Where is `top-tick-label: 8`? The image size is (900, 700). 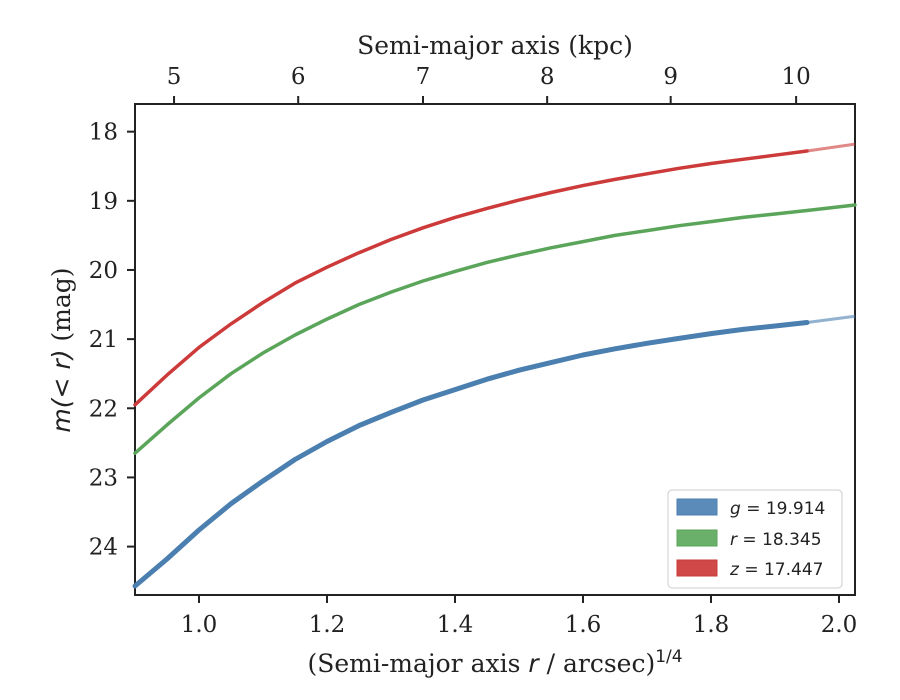
top-tick-label: 8 is located at coordinates (547, 77).